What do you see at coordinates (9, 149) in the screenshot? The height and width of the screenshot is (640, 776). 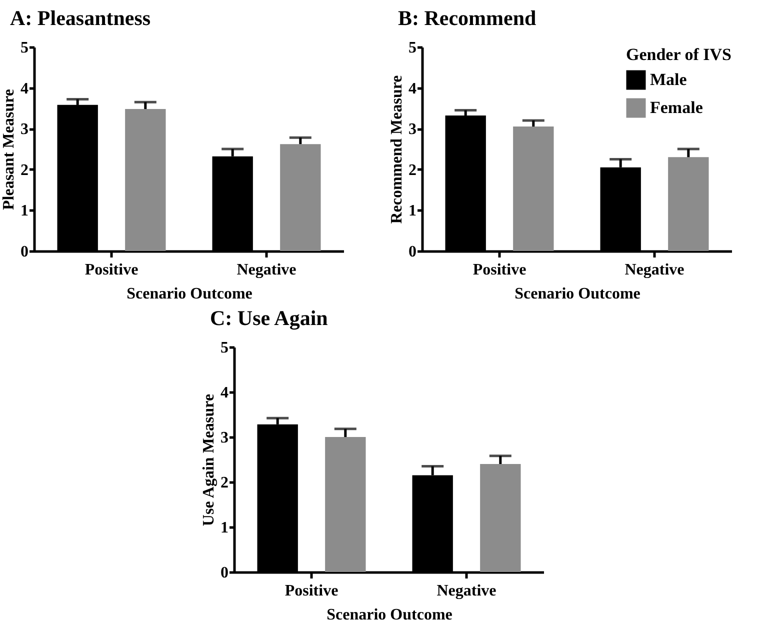 I see `y-axis-title: Pleasant Measure` at bounding box center [9, 149].